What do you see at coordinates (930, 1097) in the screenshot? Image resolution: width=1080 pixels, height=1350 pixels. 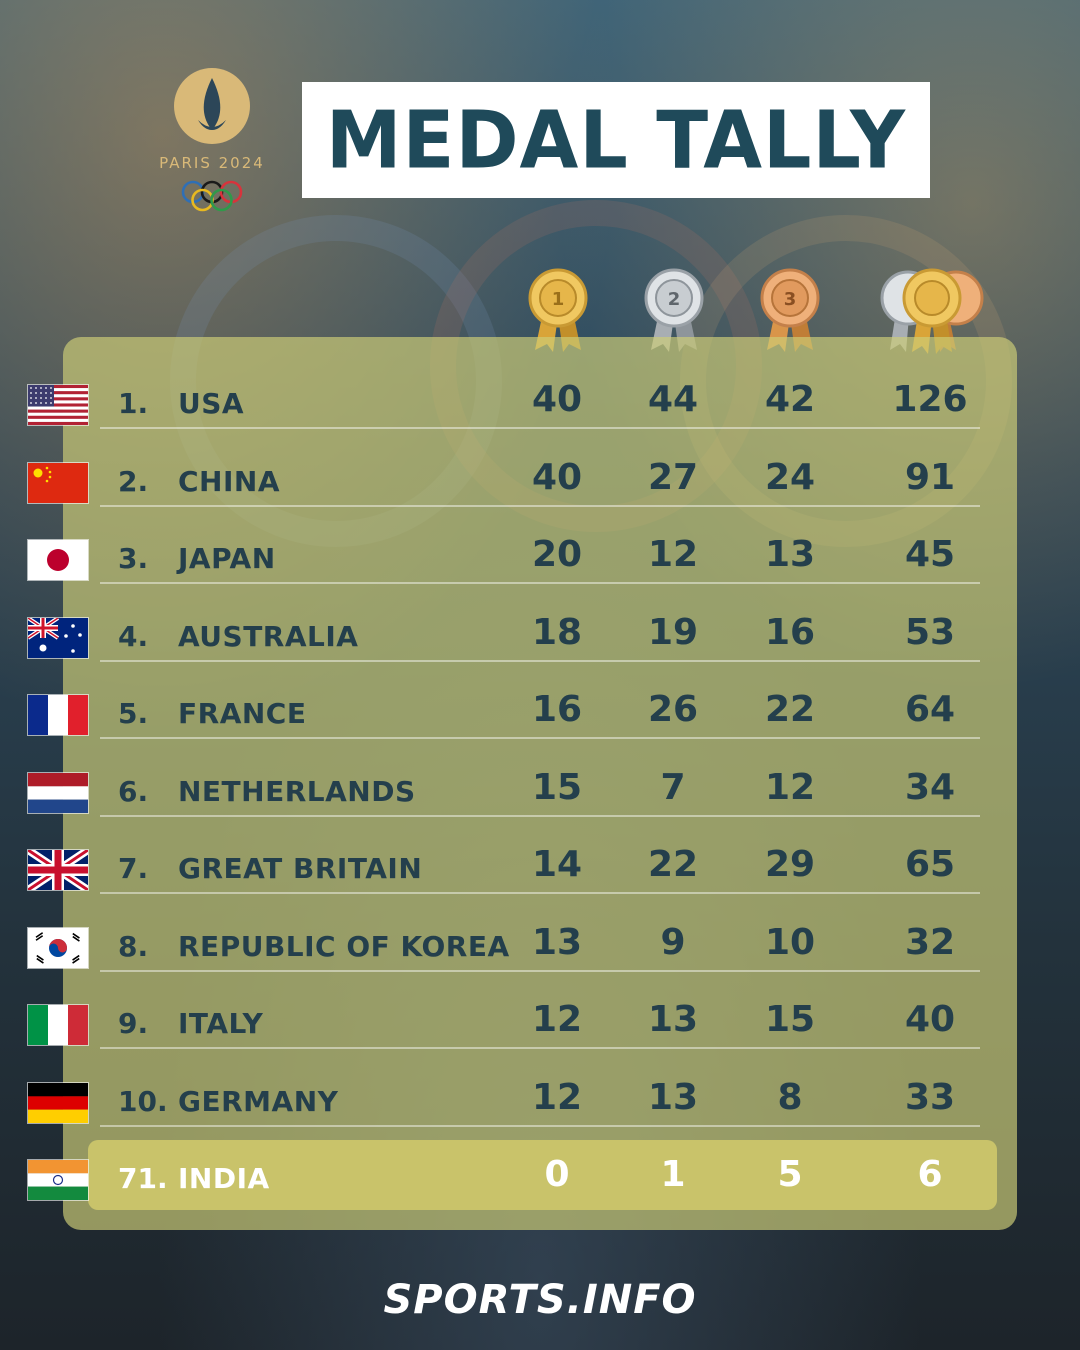 I see `total-count: 33` at bounding box center [930, 1097].